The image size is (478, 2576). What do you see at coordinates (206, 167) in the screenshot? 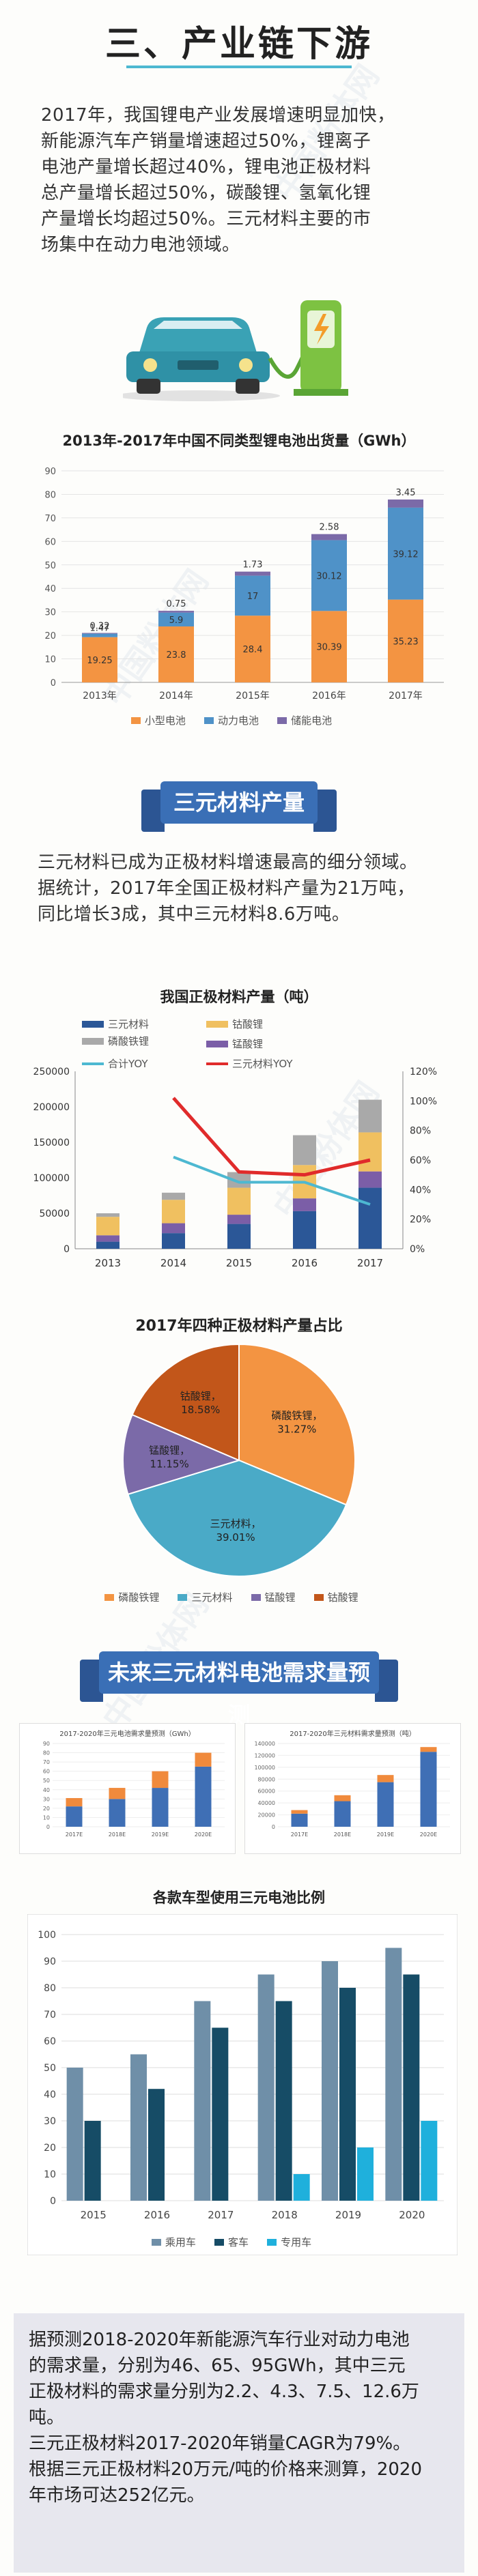
I see `intro-line: 电池产量增长超过40%，锂电池正极材料` at bounding box center [206, 167].